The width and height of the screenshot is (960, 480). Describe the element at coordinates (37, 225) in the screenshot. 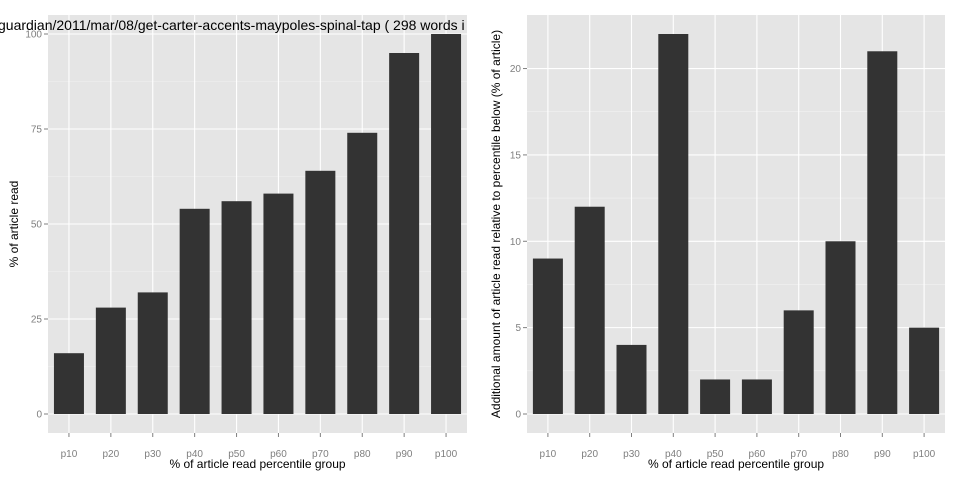

I see `y-tick-label: 50` at that location.